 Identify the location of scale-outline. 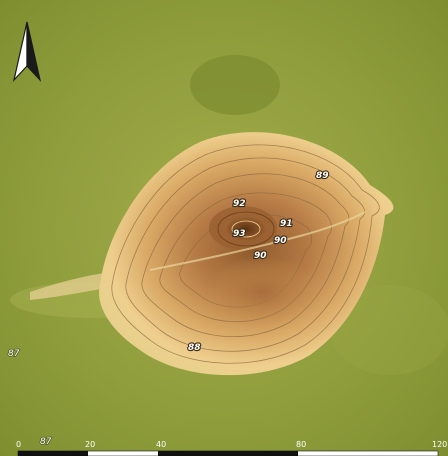
(228, 453).